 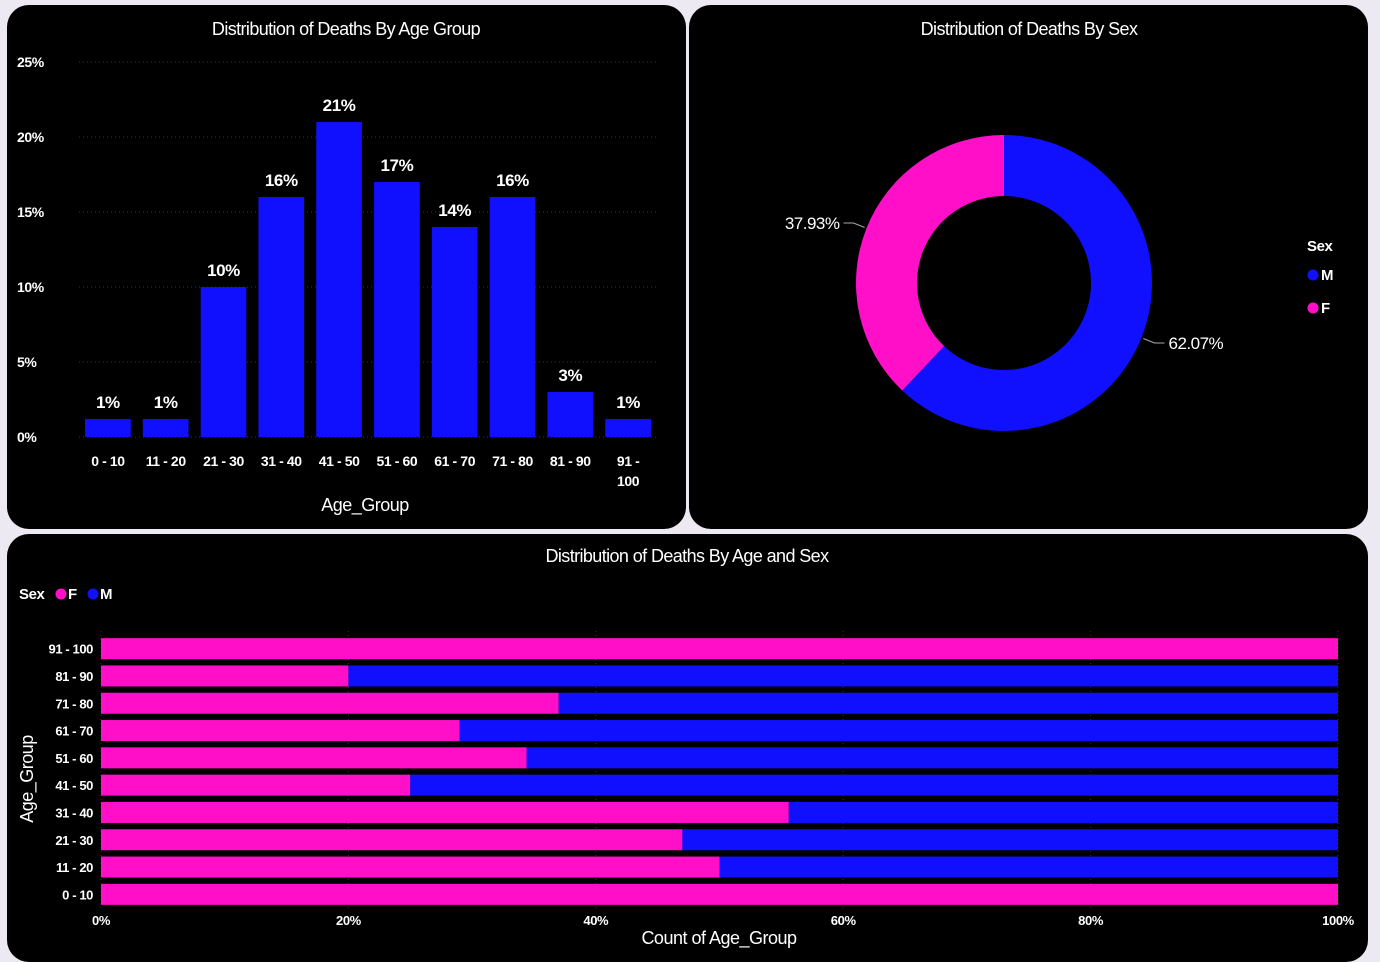 What do you see at coordinates (74, 785) in the screenshot?
I see `y-tick-label: 41 - 50` at bounding box center [74, 785].